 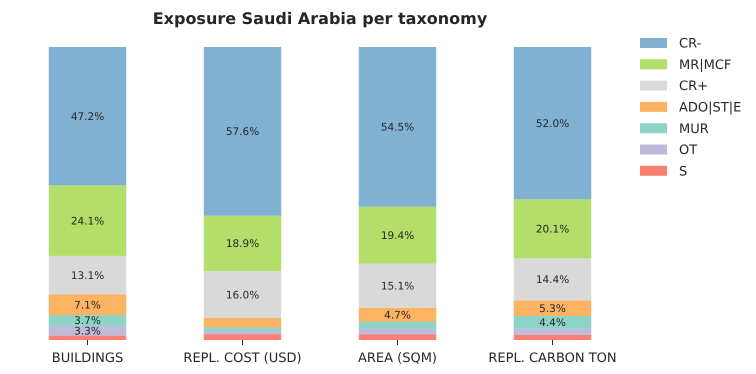 I want to click on legend-label: MR|MCF, so click(x=705, y=65).